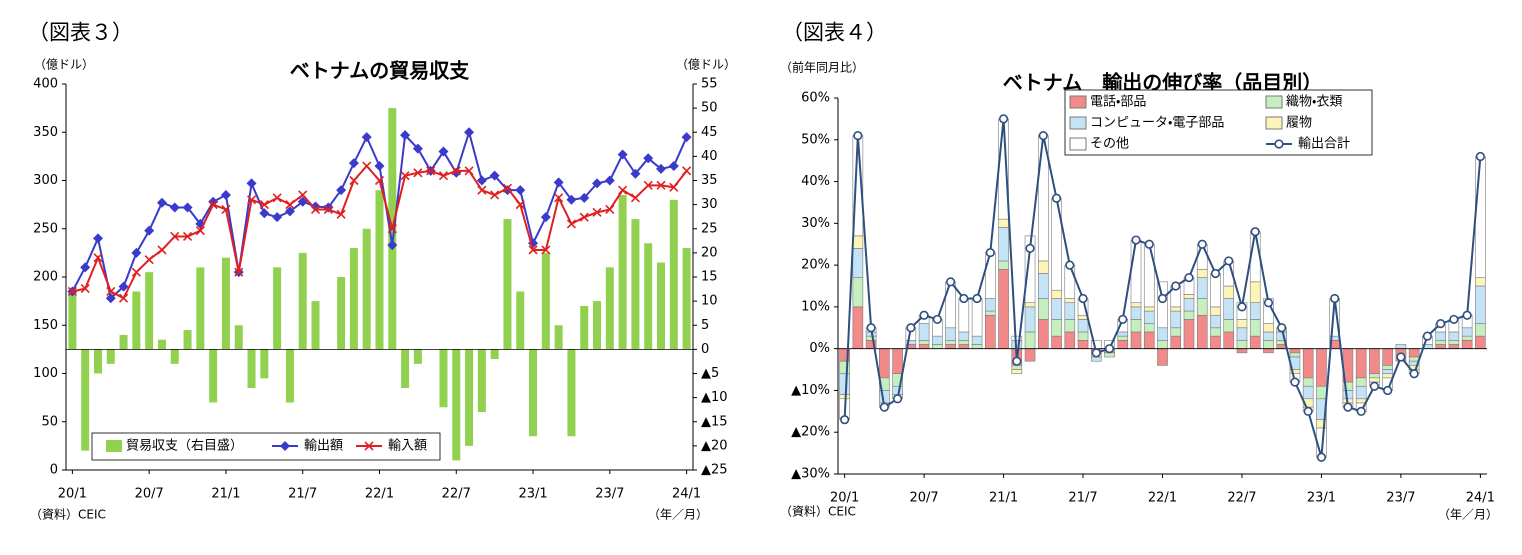 The height and width of the screenshot is (555, 1522). What do you see at coordinates (1321, 498) in the screenshot?
I see `x-tick-label: 23/1` at bounding box center [1321, 498].